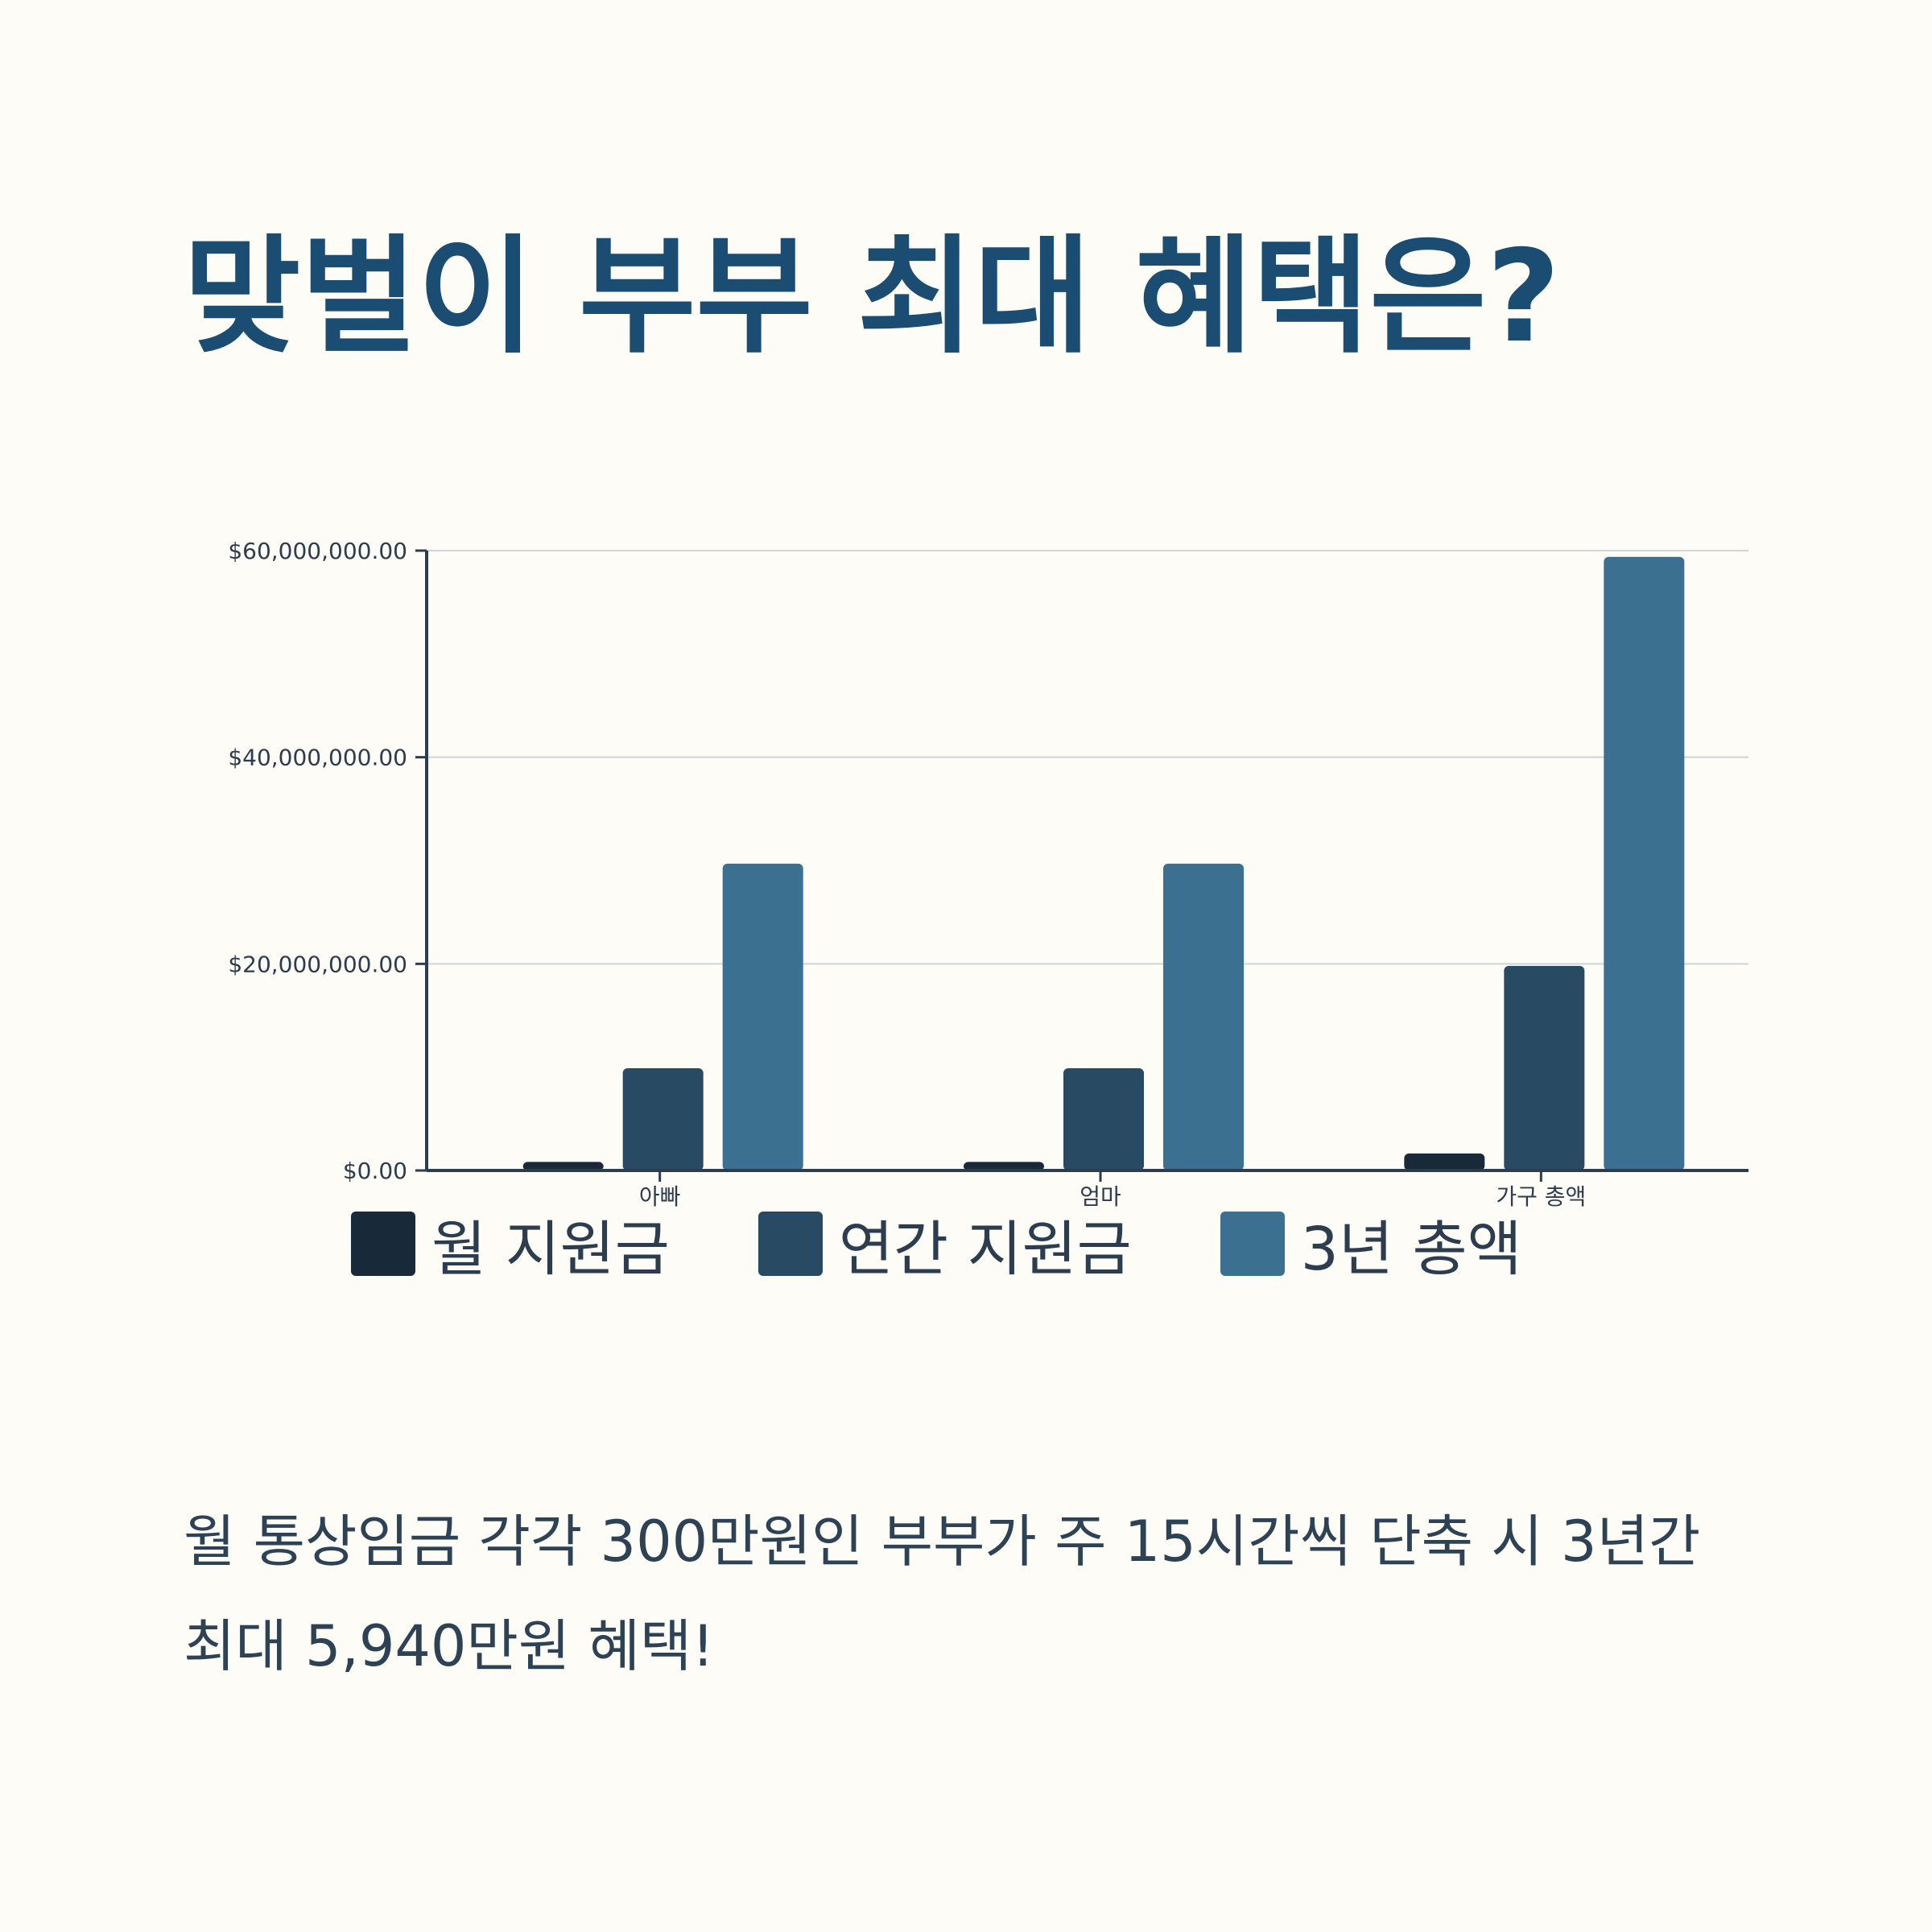  What do you see at coordinates (872, 297) in the screenshot?
I see `chart-title: 맞벌이 부부 최대 혜택은?` at bounding box center [872, 297].